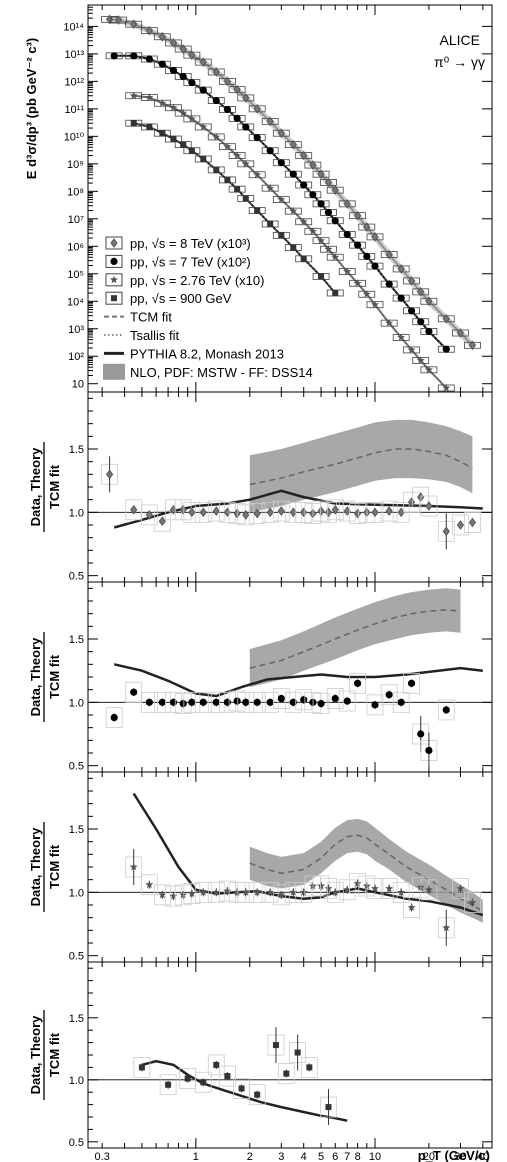 The width and height of the screenshot is (507, 1162). Describe the element at coordinates (207, 353) in the screenshot. I see `legend-label: PYTHIA 8.2, Monash 2013` at that location.